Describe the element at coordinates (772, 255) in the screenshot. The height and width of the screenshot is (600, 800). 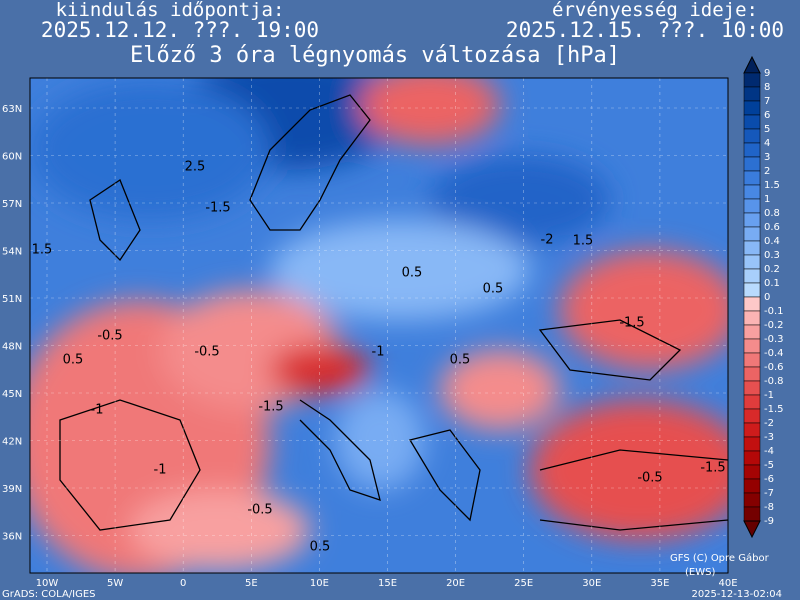
I see `colorbar-label: 0.3` at that location.